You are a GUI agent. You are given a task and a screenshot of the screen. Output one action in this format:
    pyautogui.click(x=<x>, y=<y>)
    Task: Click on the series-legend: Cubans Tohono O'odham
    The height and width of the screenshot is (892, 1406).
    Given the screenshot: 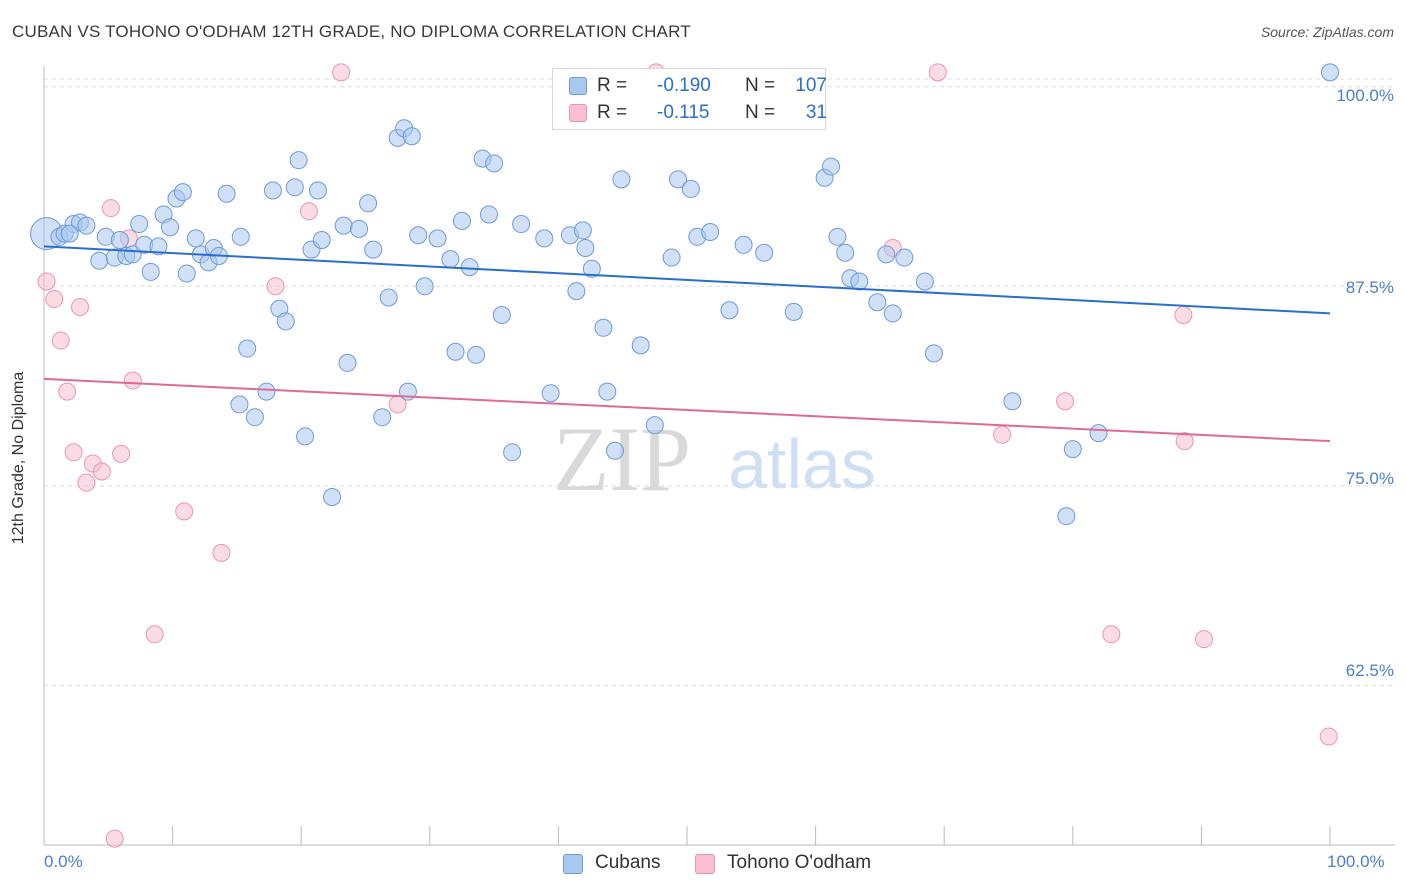 What is the action you would take?
    pyautogui.click(x=703, y=865)
    